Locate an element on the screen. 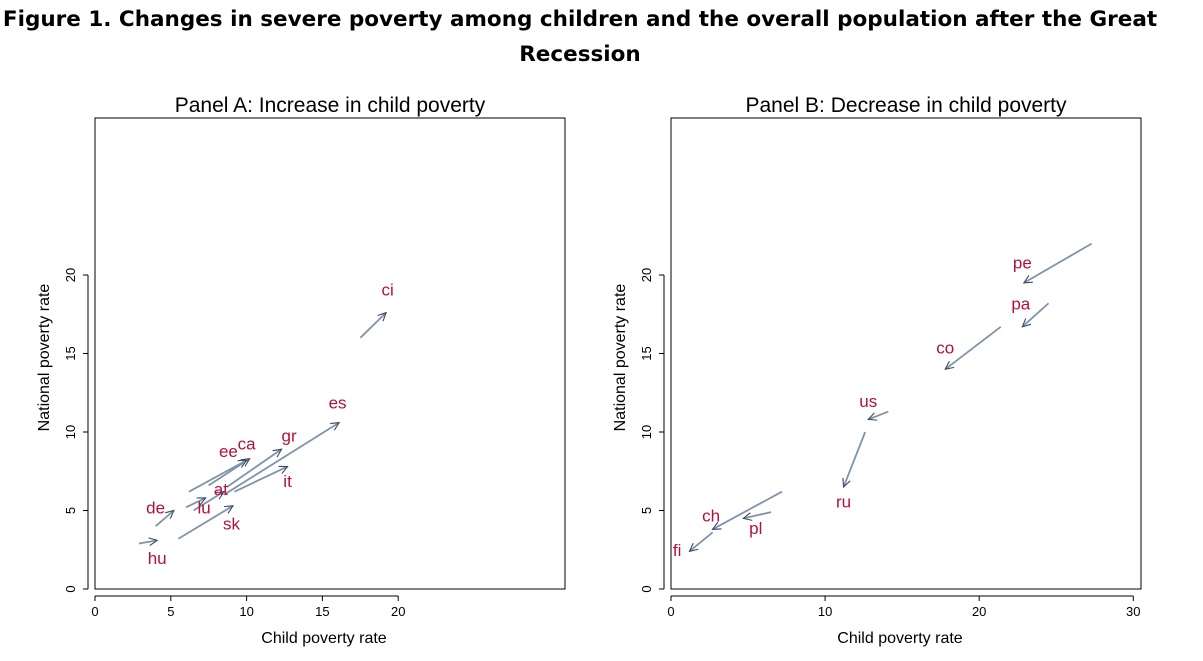 This screenshot has height=661, width=1203. arrowhead-sk is located at coordinates (229, 509).